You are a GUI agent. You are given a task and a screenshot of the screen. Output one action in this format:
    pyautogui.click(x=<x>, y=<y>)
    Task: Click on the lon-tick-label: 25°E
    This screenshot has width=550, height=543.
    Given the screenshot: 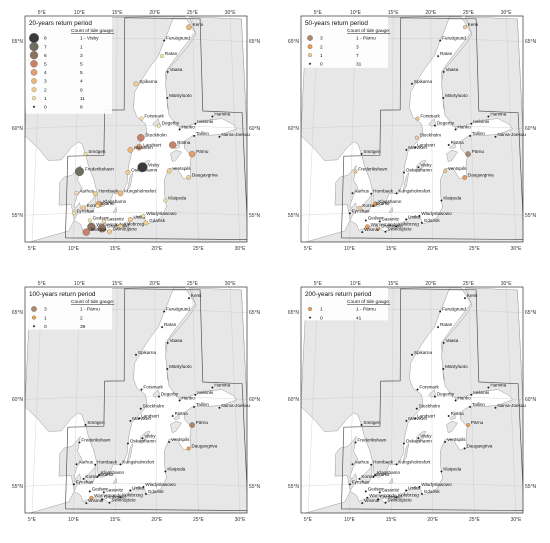 What is the action you would take?
    pyautogui.click(x=475, y=249)
    